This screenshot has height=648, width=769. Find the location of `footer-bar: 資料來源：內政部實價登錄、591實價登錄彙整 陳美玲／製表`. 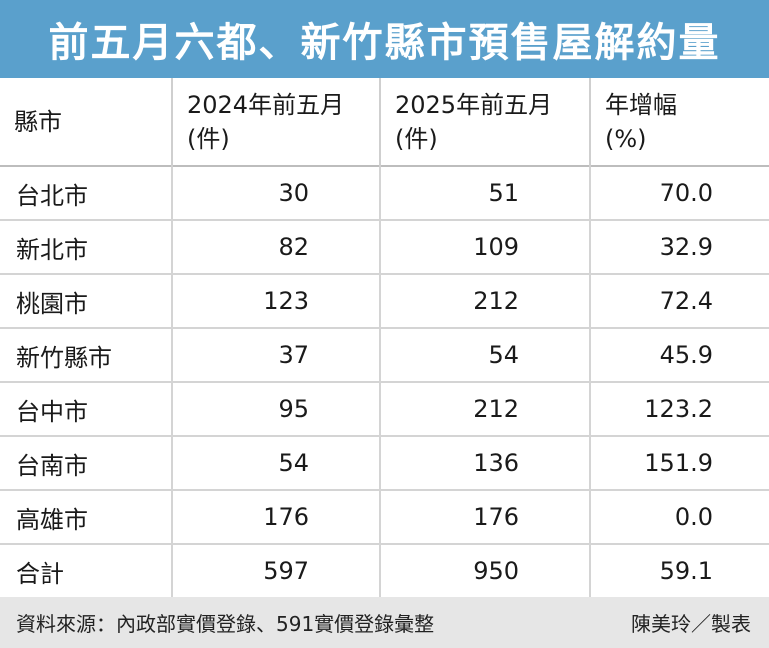

footer-bar: 資料來源：內政部實價登錄、591實價登錄彙整 陳美玲／製表 is located at coordinates (384, 622).